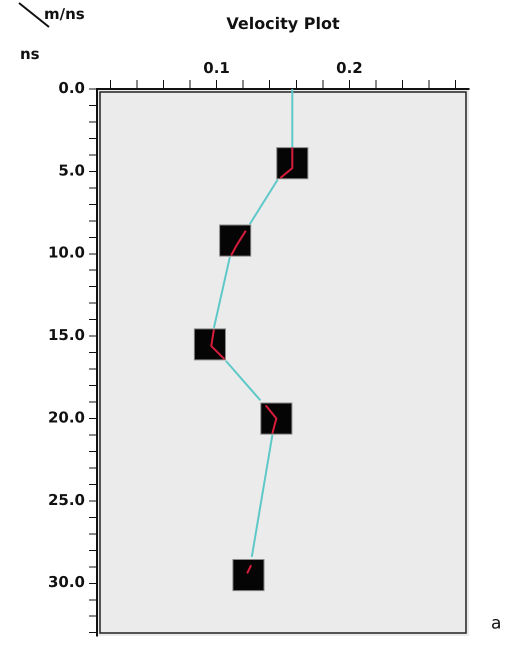  I want to click on chart-title: Velocity Plot, so click(283, 24).